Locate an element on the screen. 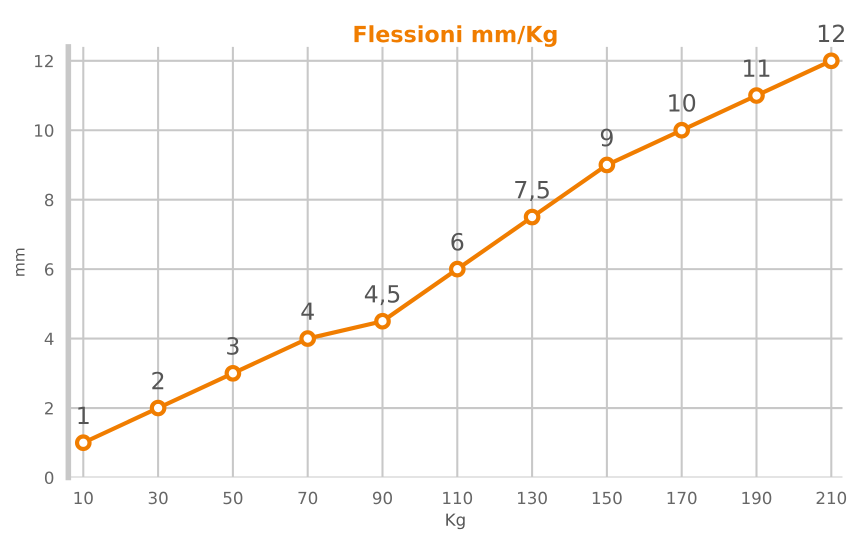  x-tick-label: 190 is located at coordinates (757, 498).